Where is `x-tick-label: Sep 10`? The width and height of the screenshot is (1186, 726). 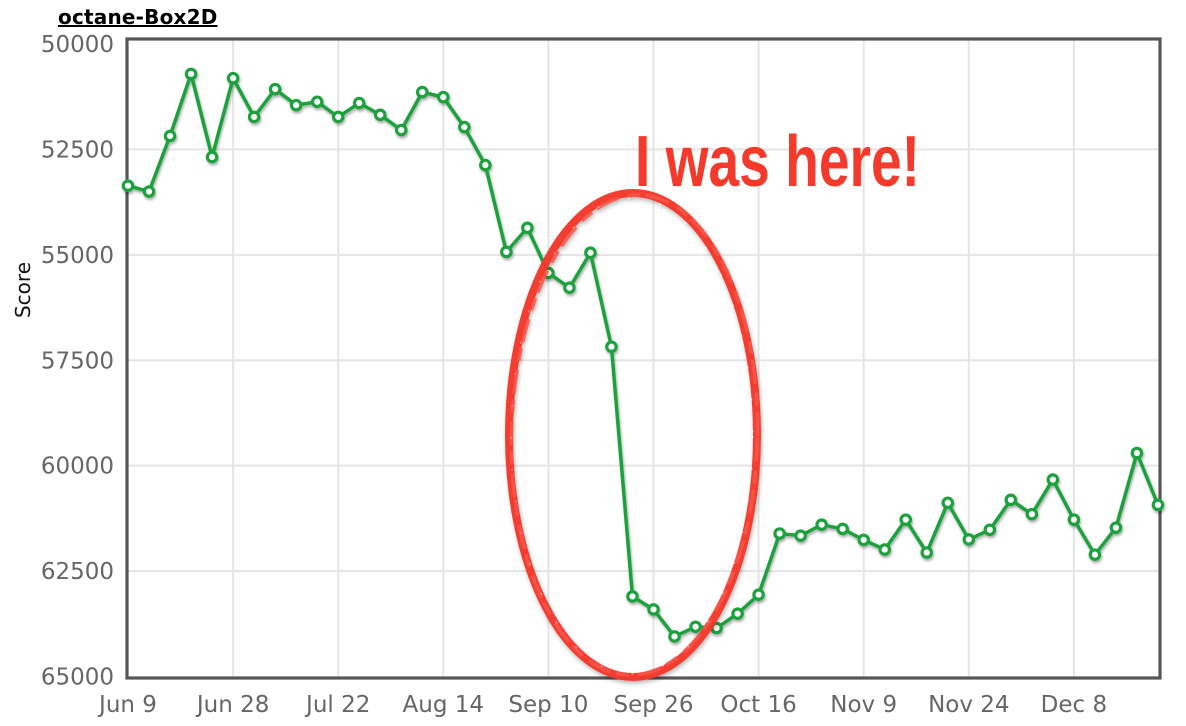
x-tick-label: Sep 10 is located at coordinates (548, 705).